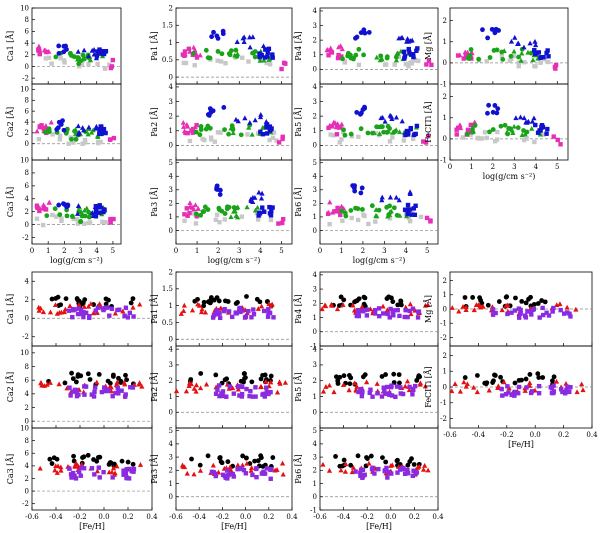 This screenshot has height=533, width=600. What do you see at coordinates (363, 251) in the screenshot?
I see `x-tick-label: 2` at bounding box center [363, 251].